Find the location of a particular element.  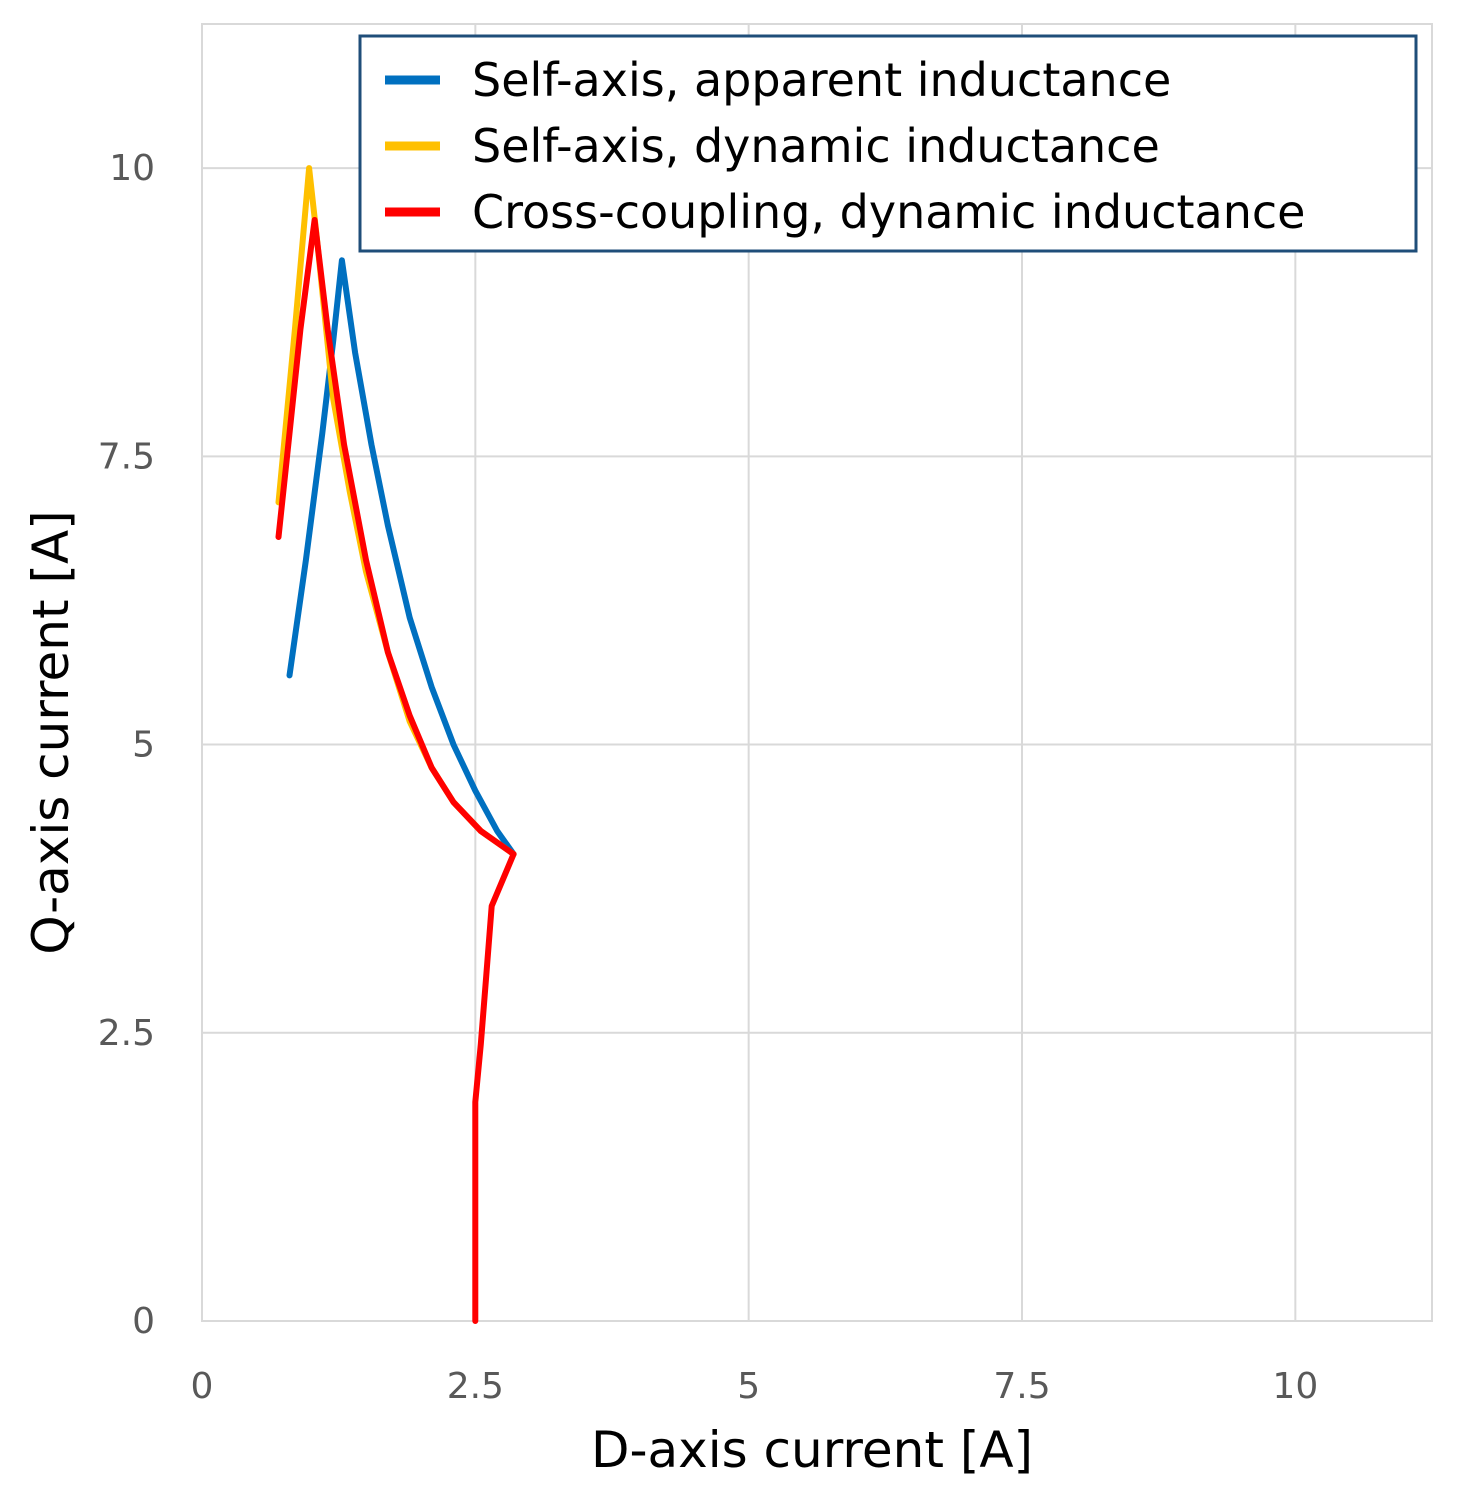

x-tick-label: 5 is located at coordinates (748, 1386).